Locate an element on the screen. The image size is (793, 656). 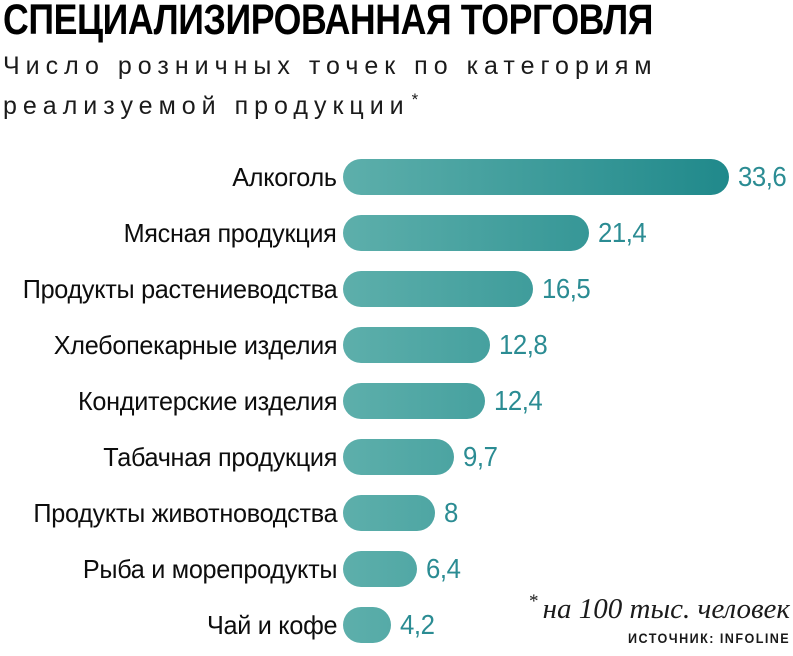
bar-row: Рыба и морепродукты 6,4 is located at coordinates (396, 569).